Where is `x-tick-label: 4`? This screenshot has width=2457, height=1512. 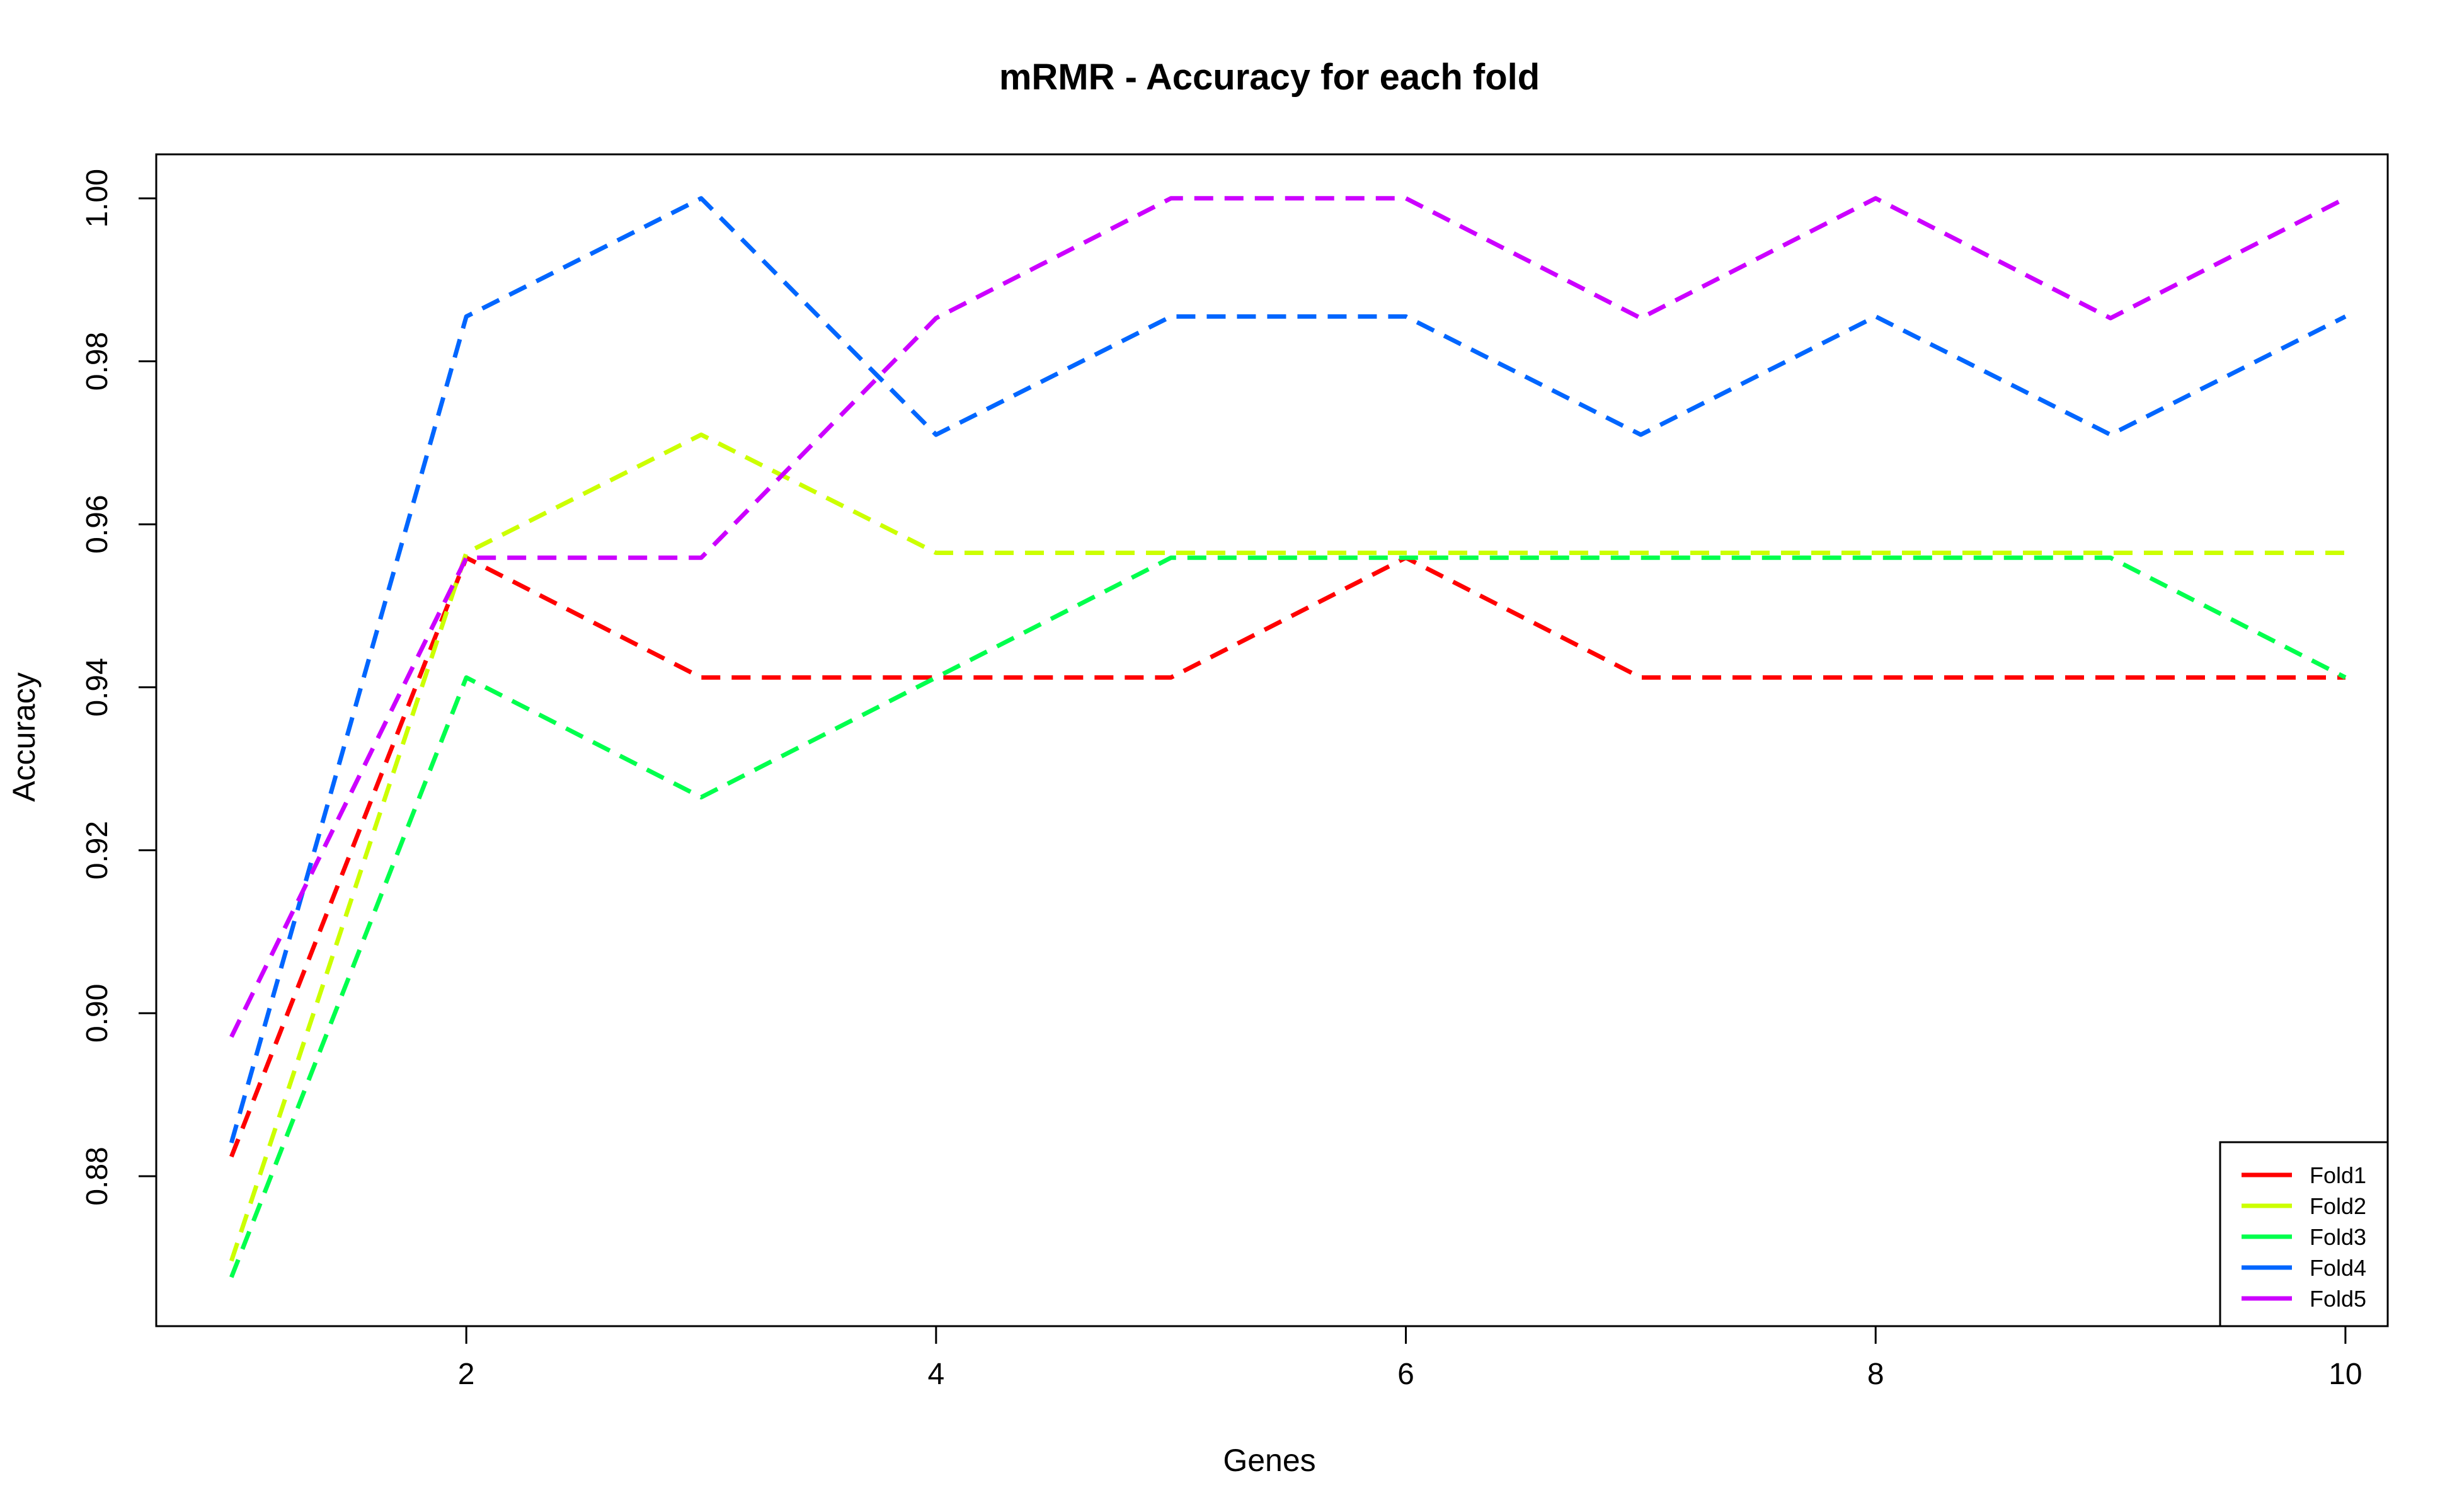 x-tick-label: 4 is located at coordinates (935, 1374).